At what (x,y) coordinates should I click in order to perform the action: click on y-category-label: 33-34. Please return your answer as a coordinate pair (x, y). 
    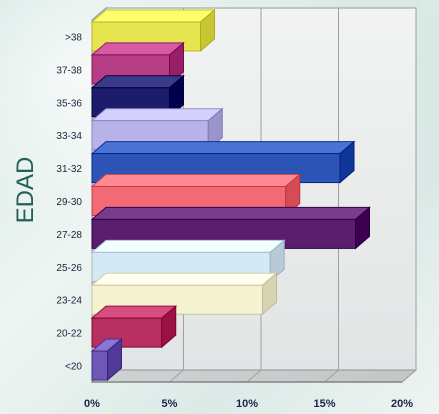
    Looking at the image, I should click on (69, 136).